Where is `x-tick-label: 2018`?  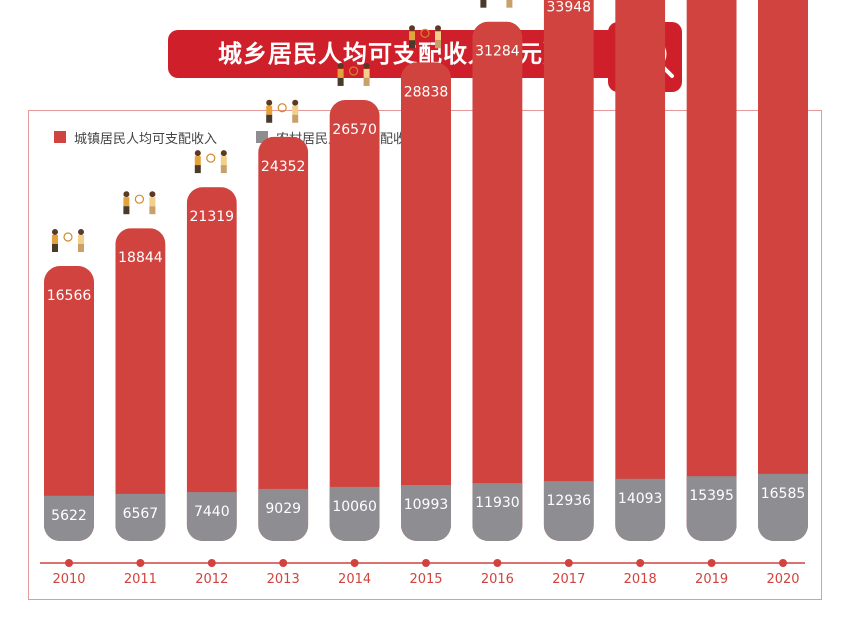
x-tick-label: 2018 is located at coordinates (640, 579).